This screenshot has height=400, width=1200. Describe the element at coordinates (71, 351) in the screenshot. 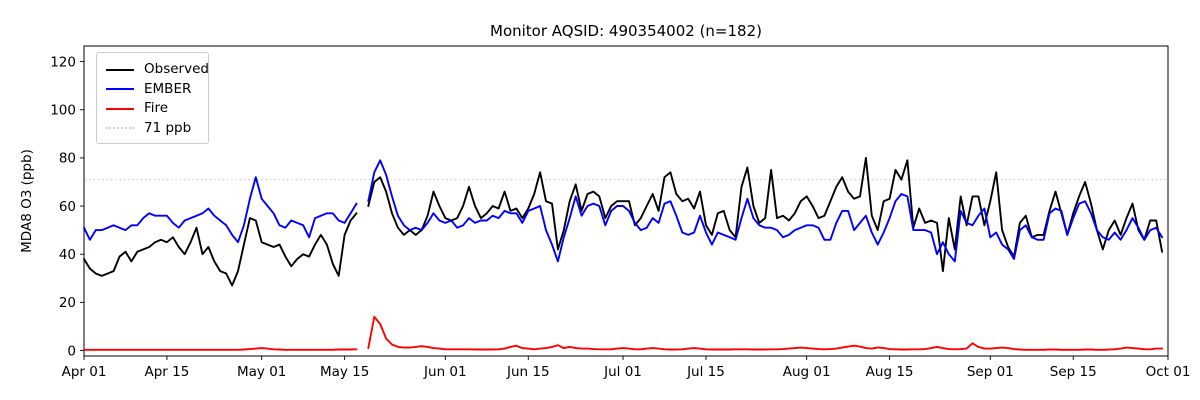

I see `y-tick-label: 0` at that location.